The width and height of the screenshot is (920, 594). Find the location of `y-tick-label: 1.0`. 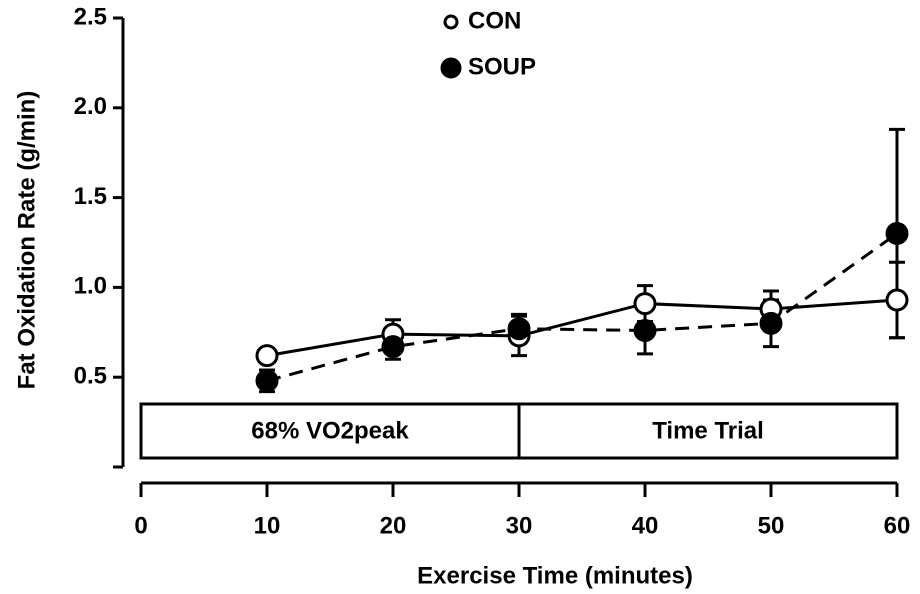

y-tick-label: 1.0 is located at coordinates (90, 286).